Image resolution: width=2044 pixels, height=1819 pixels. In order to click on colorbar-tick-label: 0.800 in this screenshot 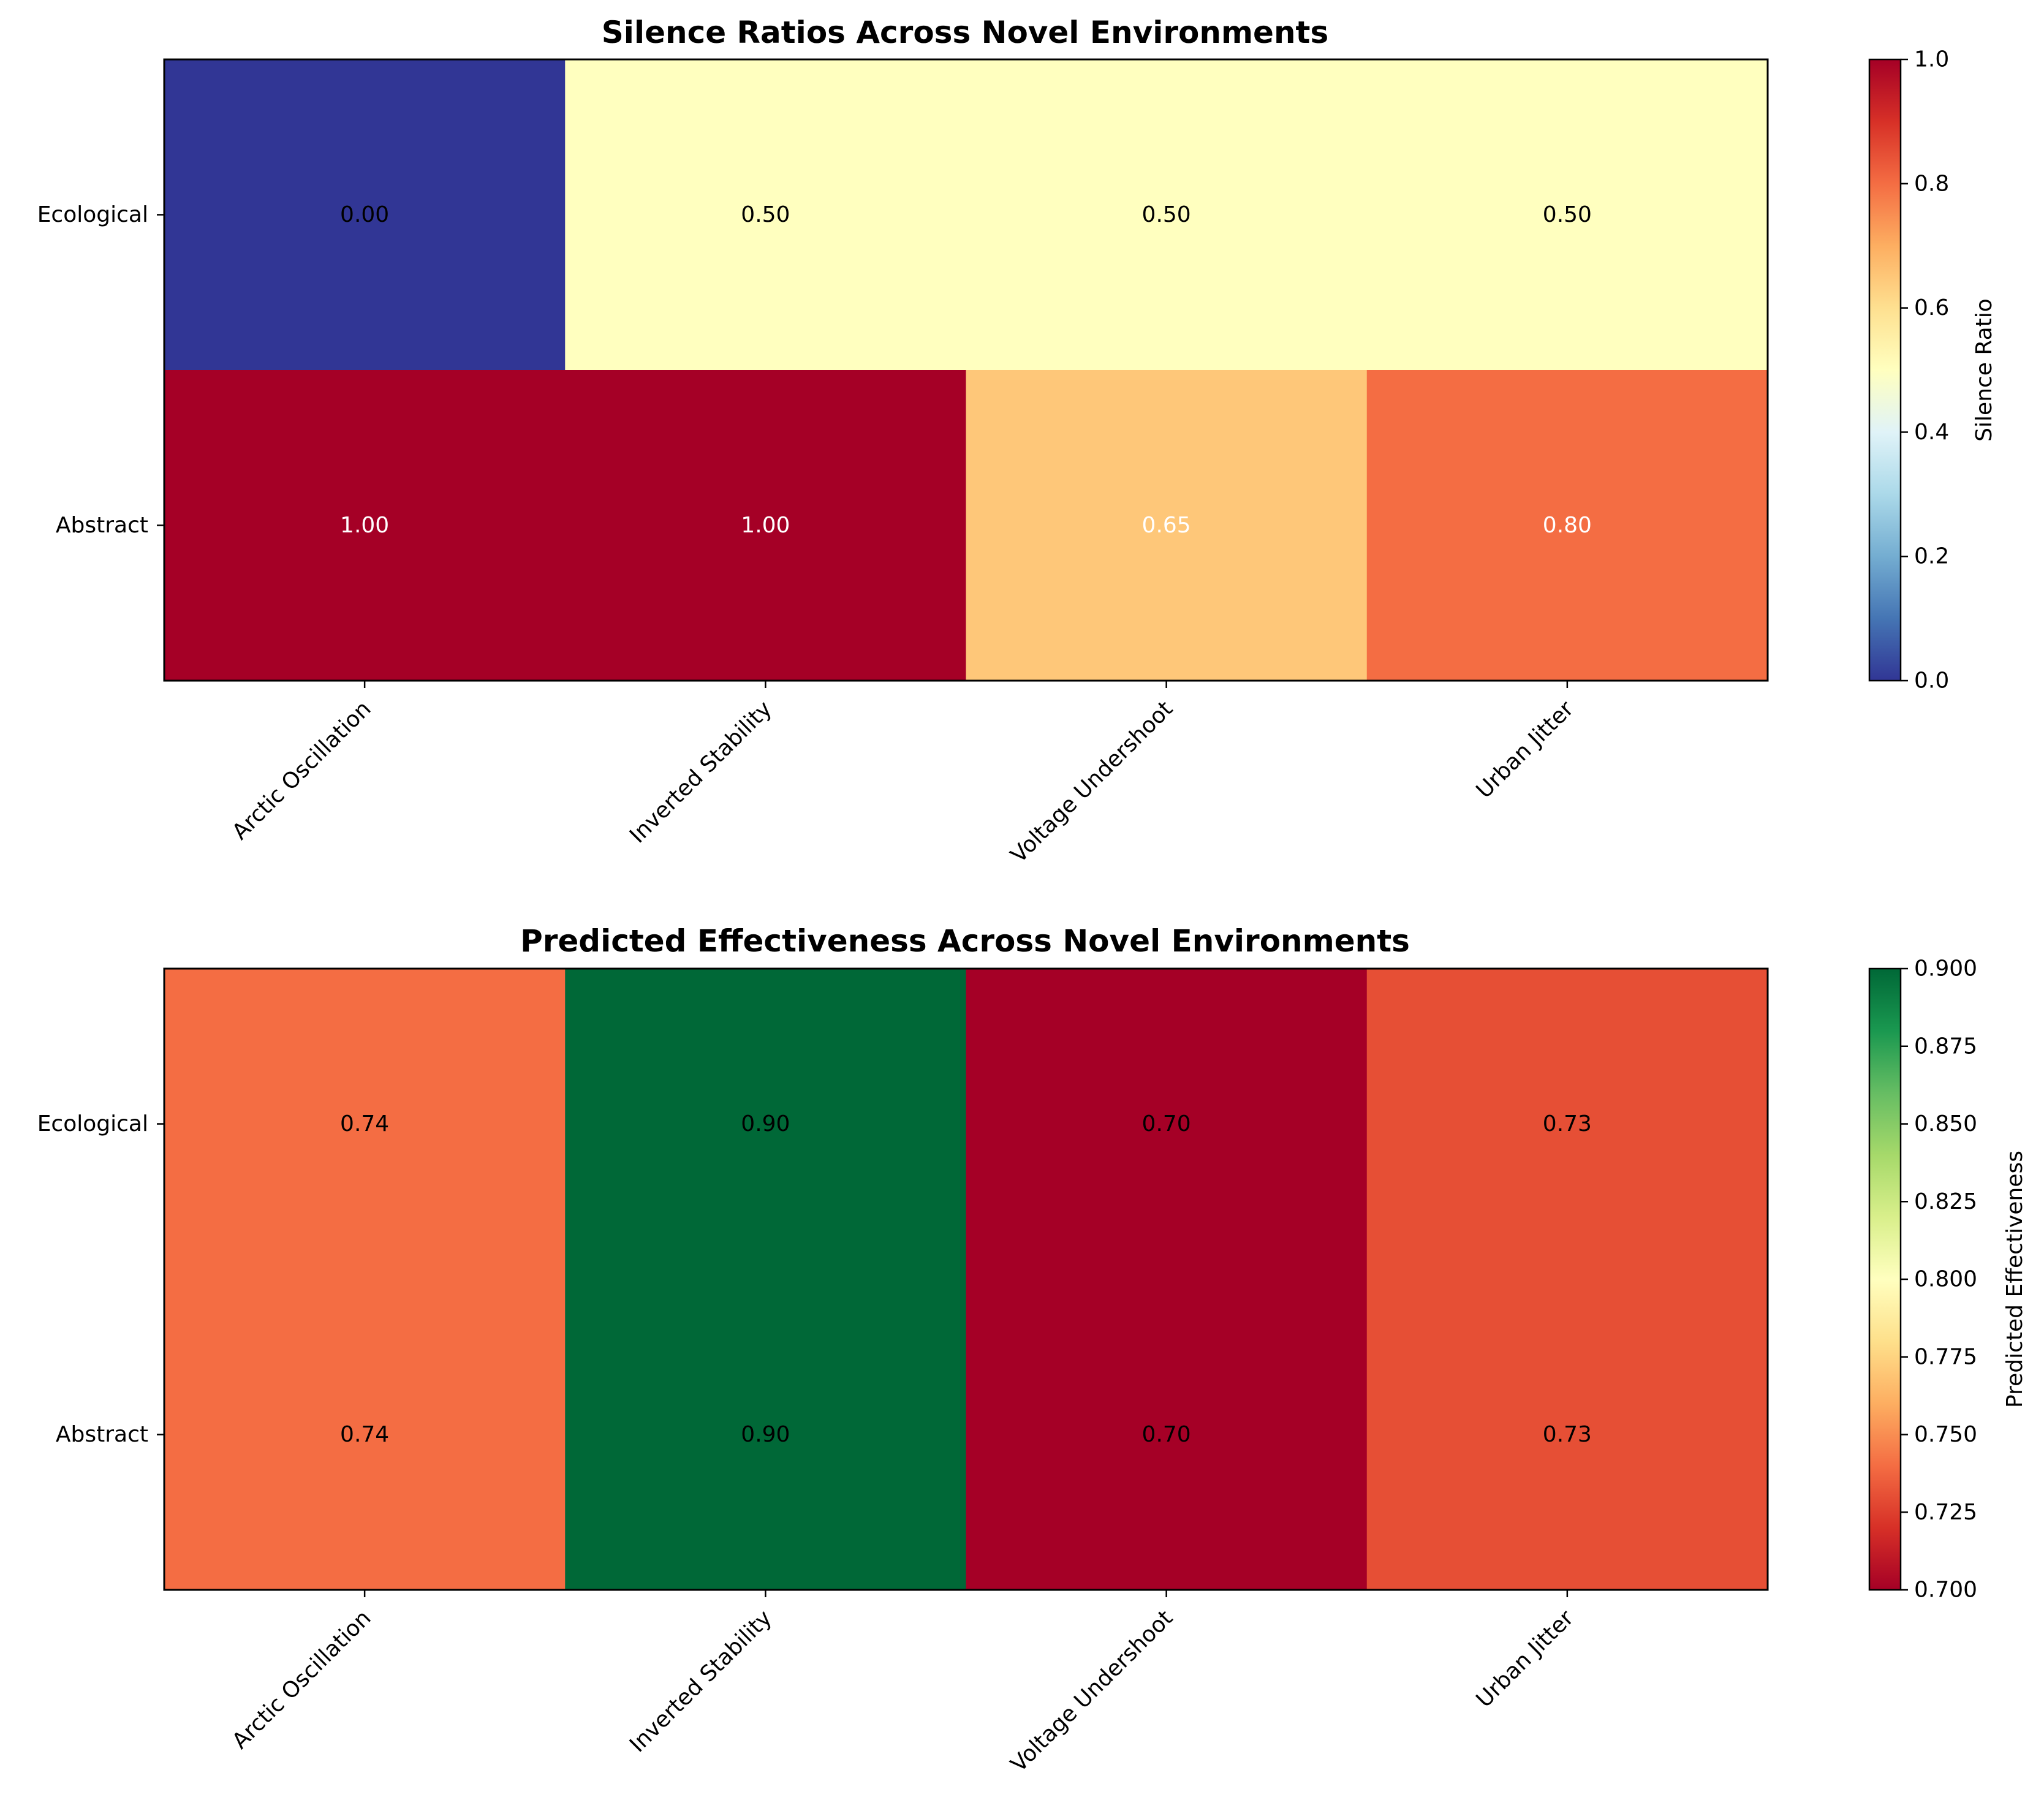, I will do `click(1945, 1279)`.